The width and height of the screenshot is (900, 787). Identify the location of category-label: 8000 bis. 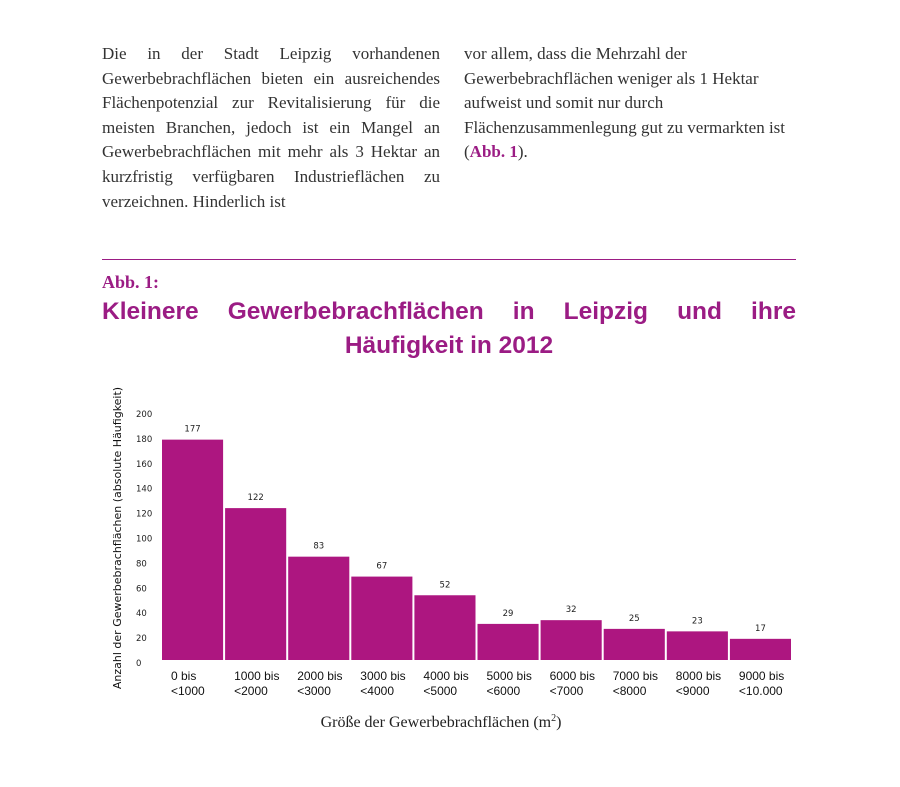
(698, 676).